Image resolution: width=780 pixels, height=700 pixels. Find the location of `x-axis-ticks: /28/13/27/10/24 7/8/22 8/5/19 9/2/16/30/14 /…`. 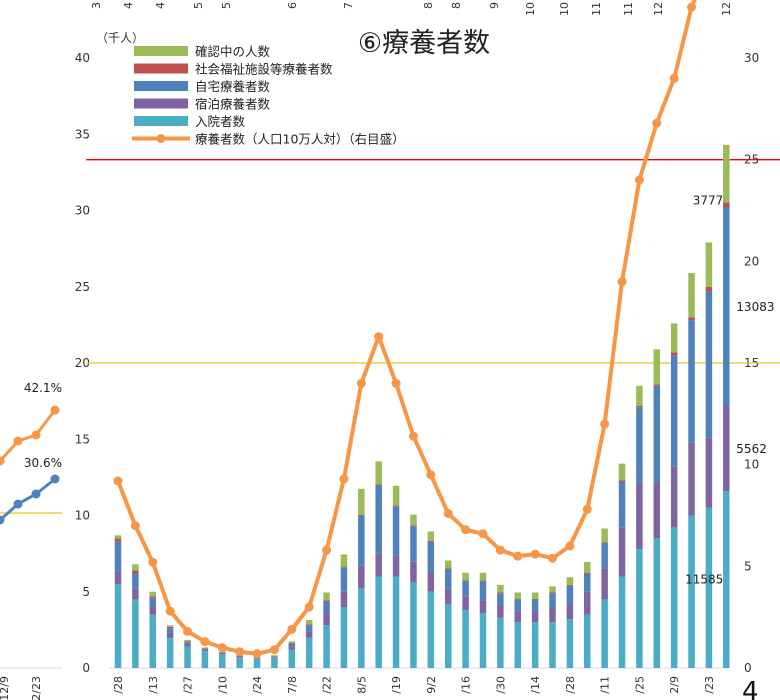

x-axis-ticks: /28/13/27/10/24 7/8/22 8/5/19 9/2/16/30/14 /… is located at coordinates (414, 685).